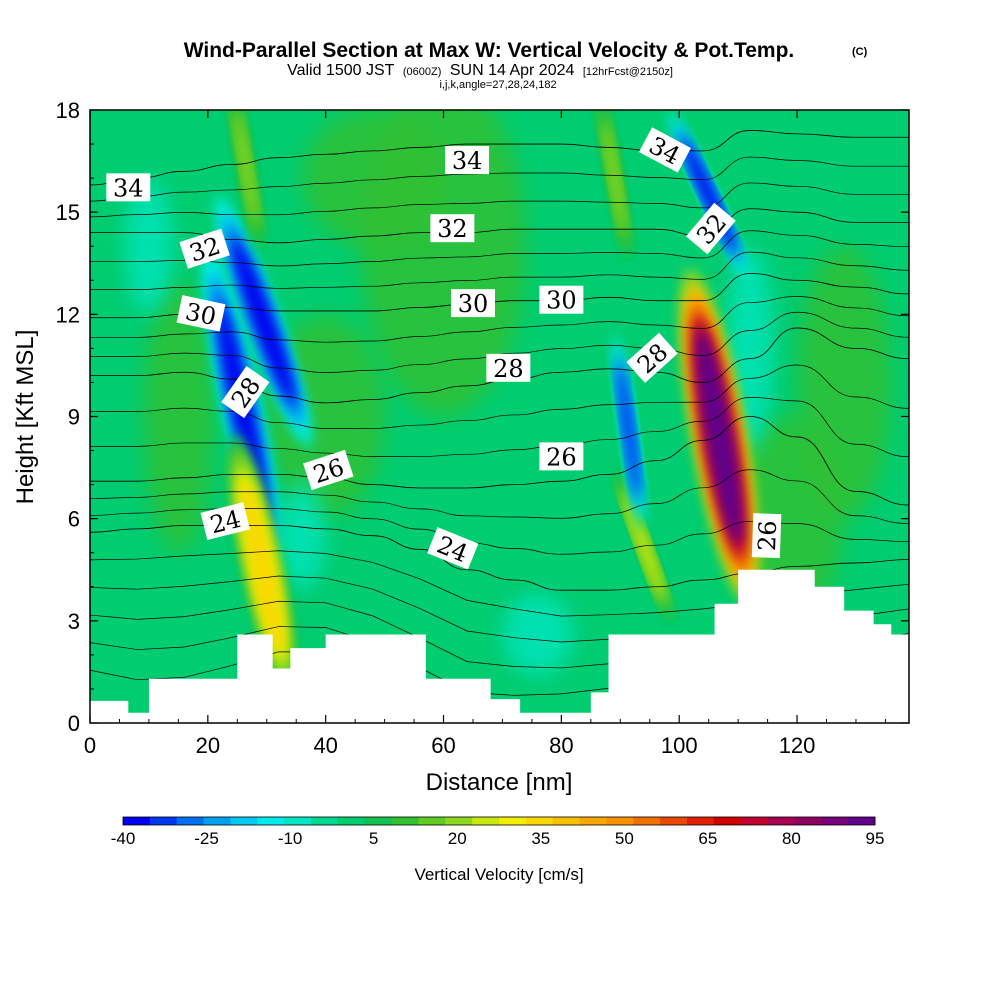  Describe the element at coordinates (206, 838) in the screenshot. I see `colorbar-tick-label: -25` at that location.